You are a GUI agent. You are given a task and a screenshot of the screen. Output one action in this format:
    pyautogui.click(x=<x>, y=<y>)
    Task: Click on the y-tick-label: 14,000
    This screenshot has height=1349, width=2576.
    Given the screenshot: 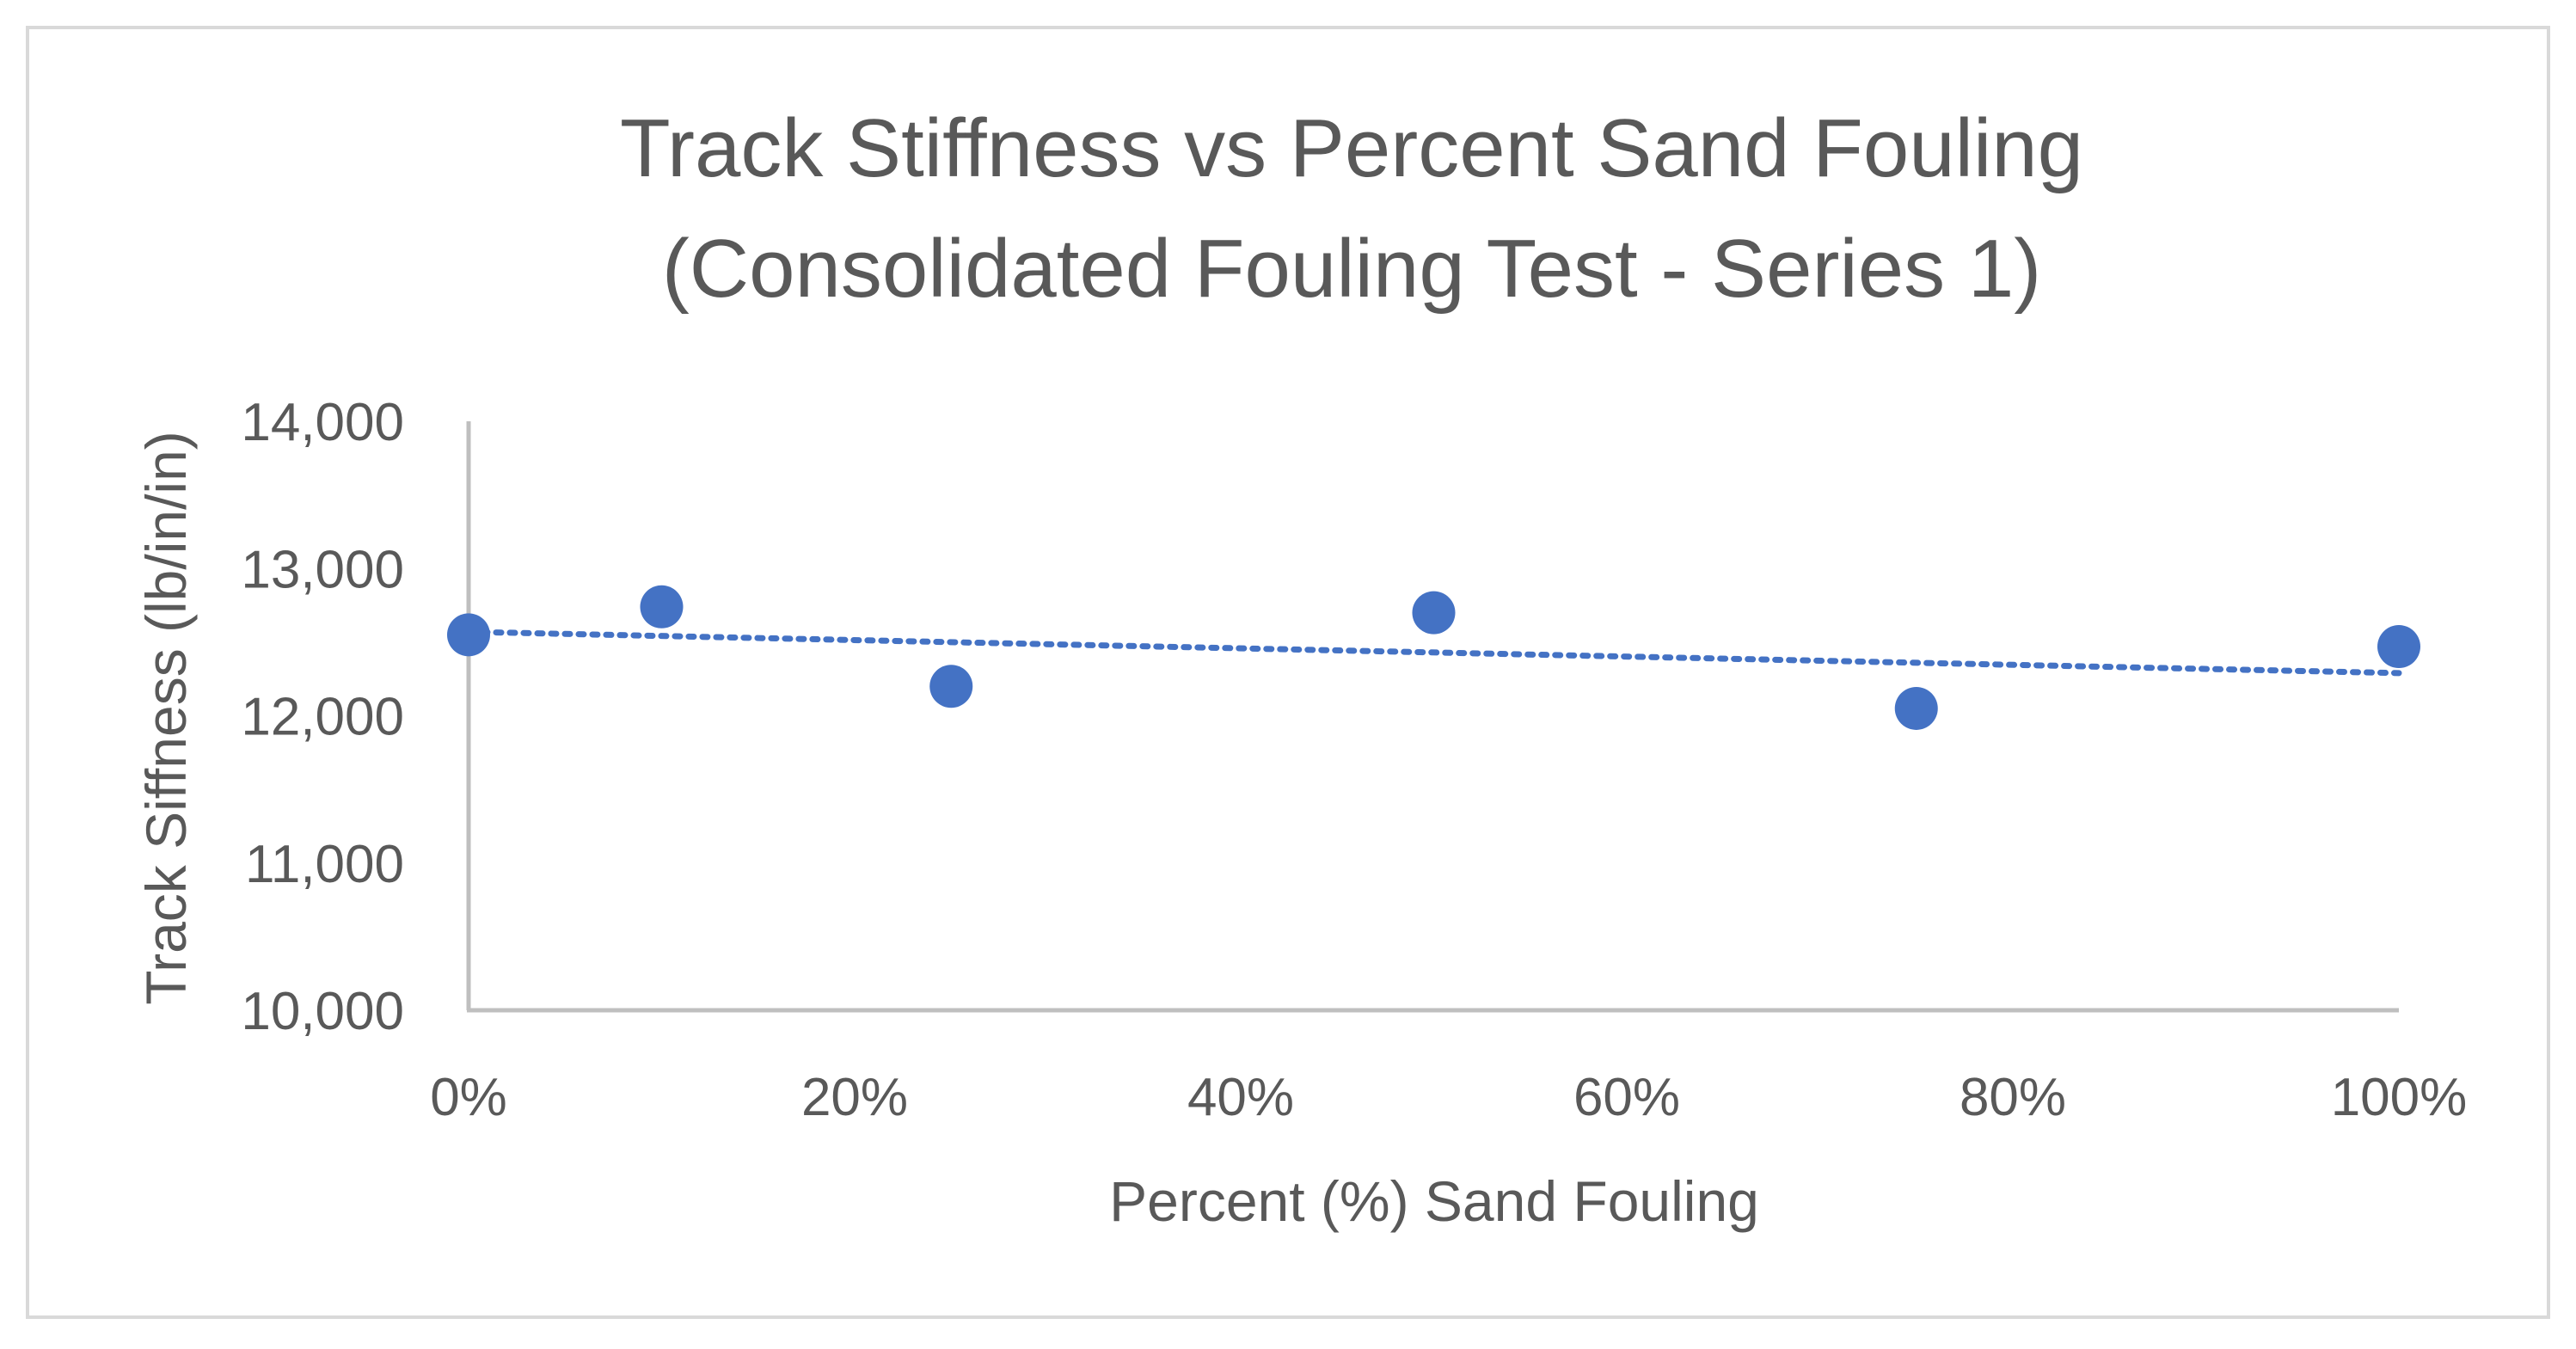 What is the action you would take?
    pyautogui.click(x=322, y=422)
    